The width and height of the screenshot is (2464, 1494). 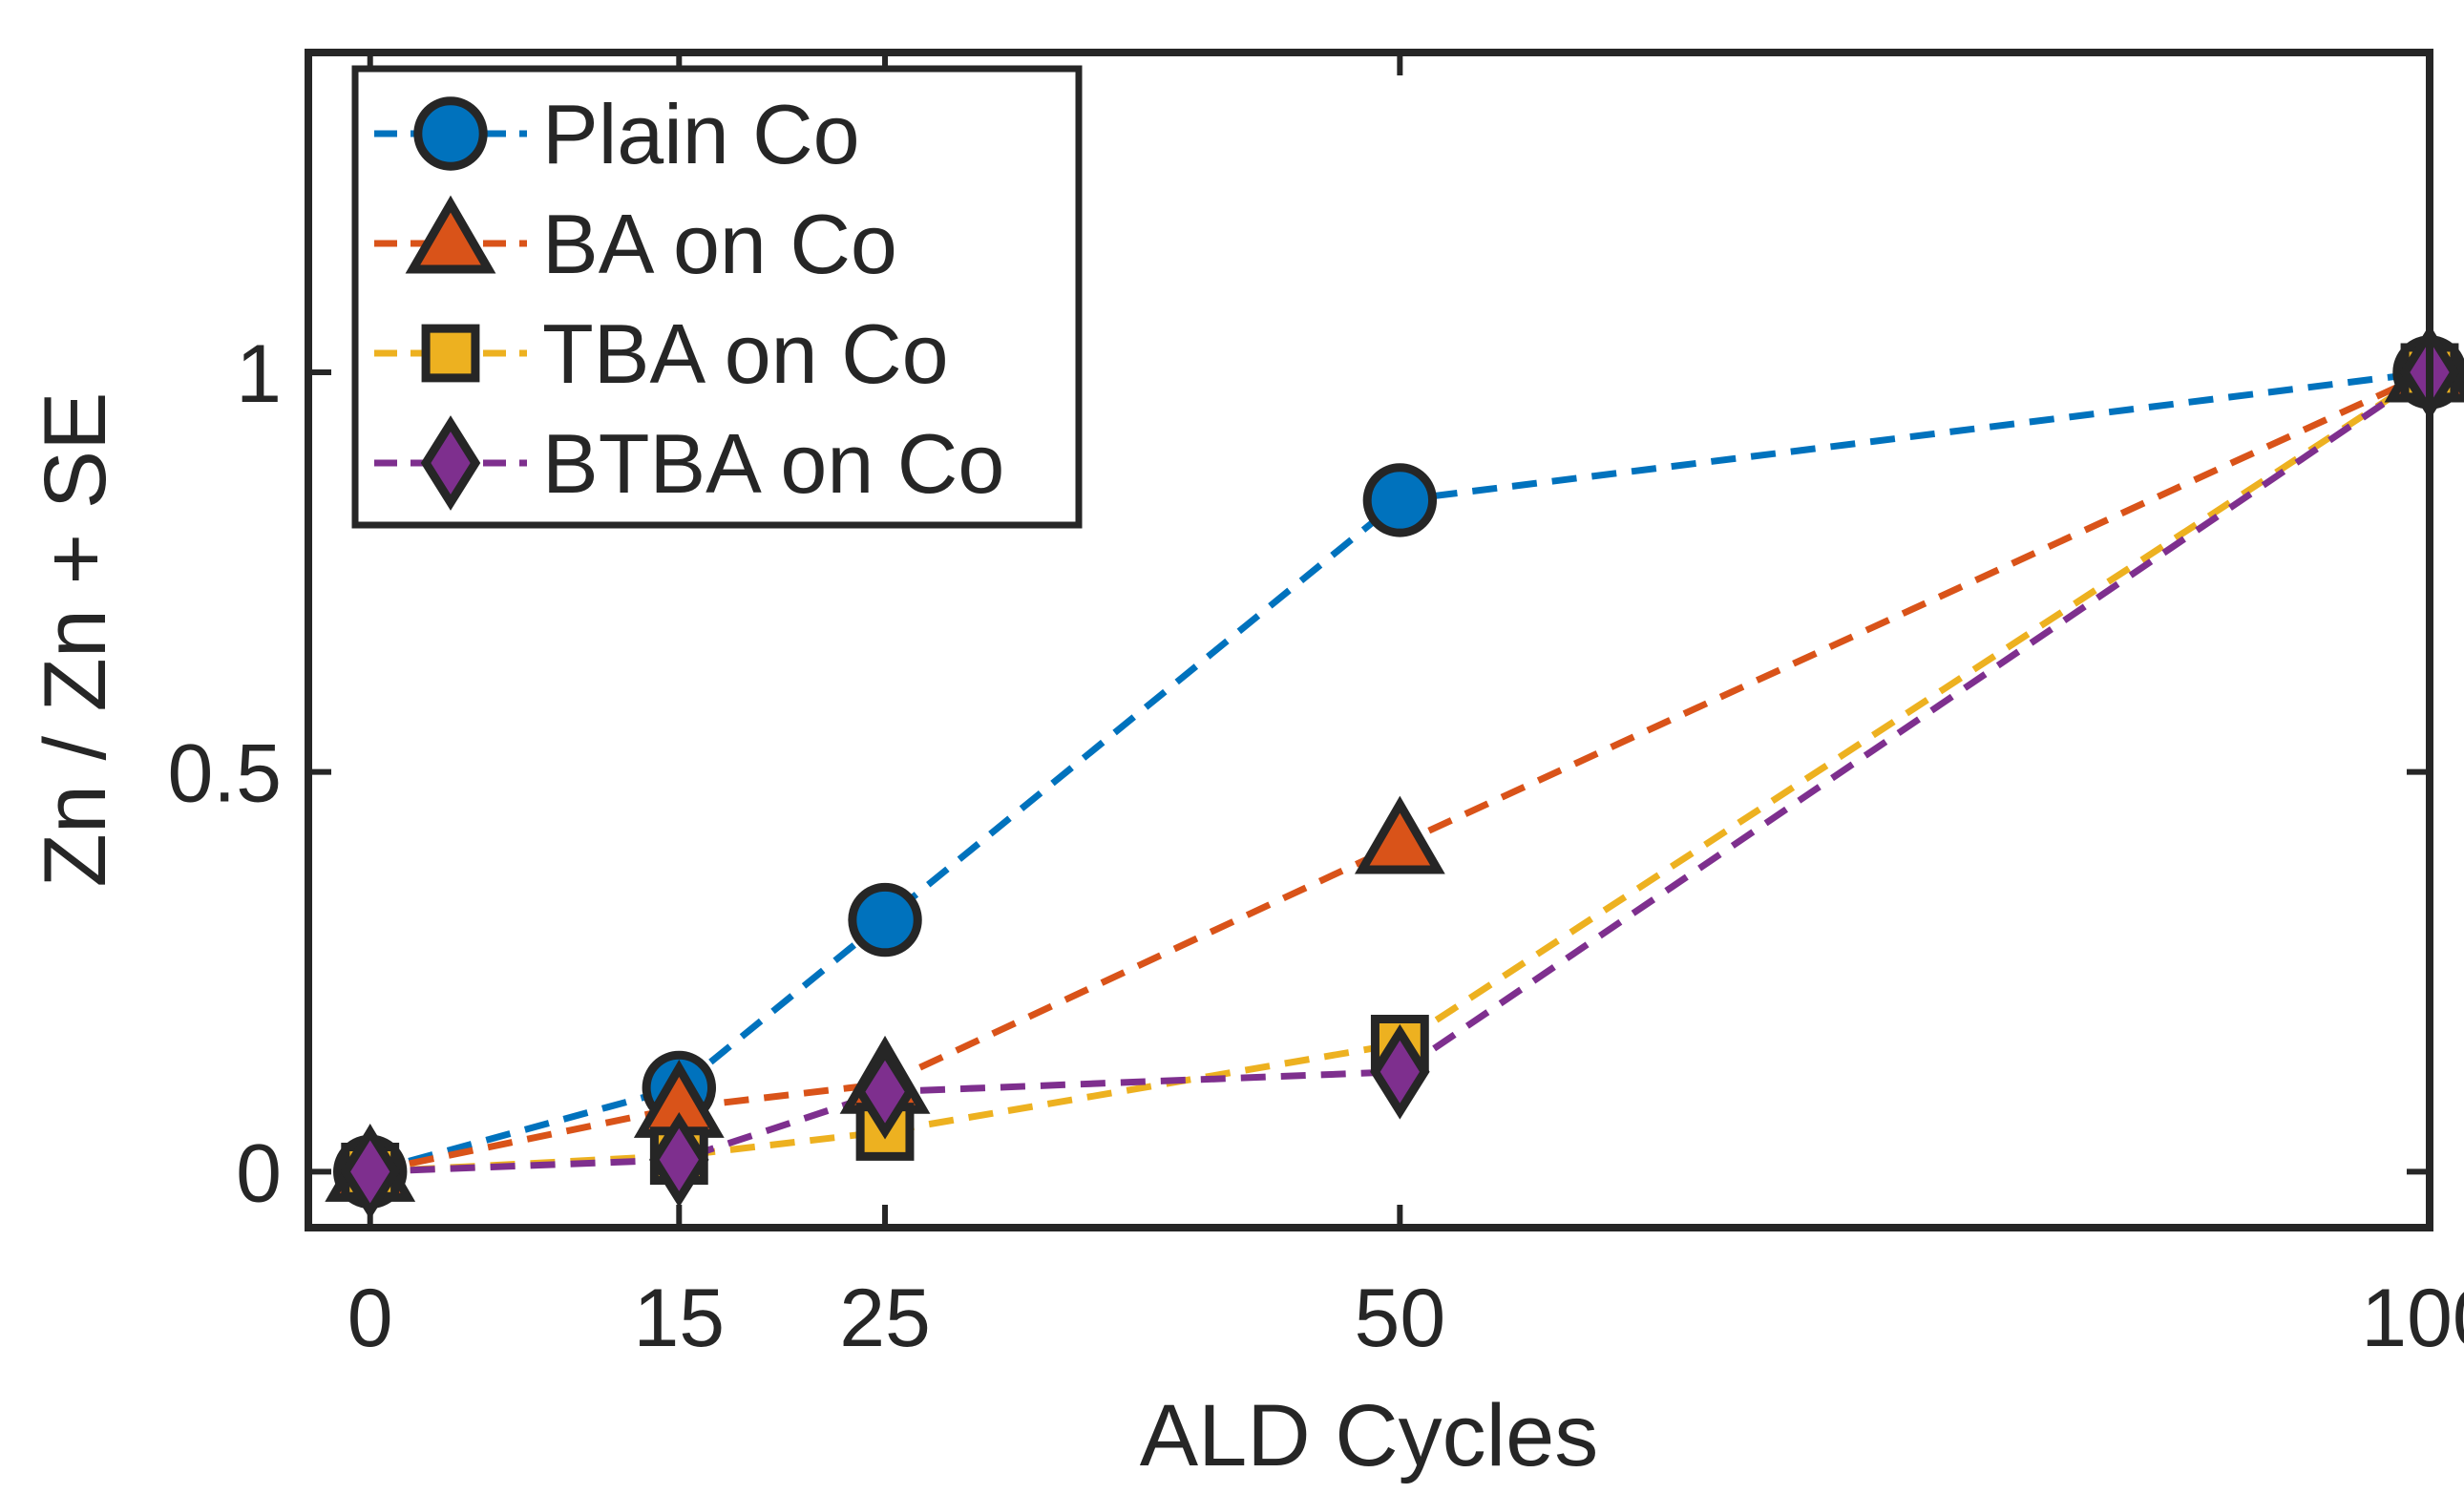 I want to click on x-tick-label: 100, so click(x=2412, y=1318).